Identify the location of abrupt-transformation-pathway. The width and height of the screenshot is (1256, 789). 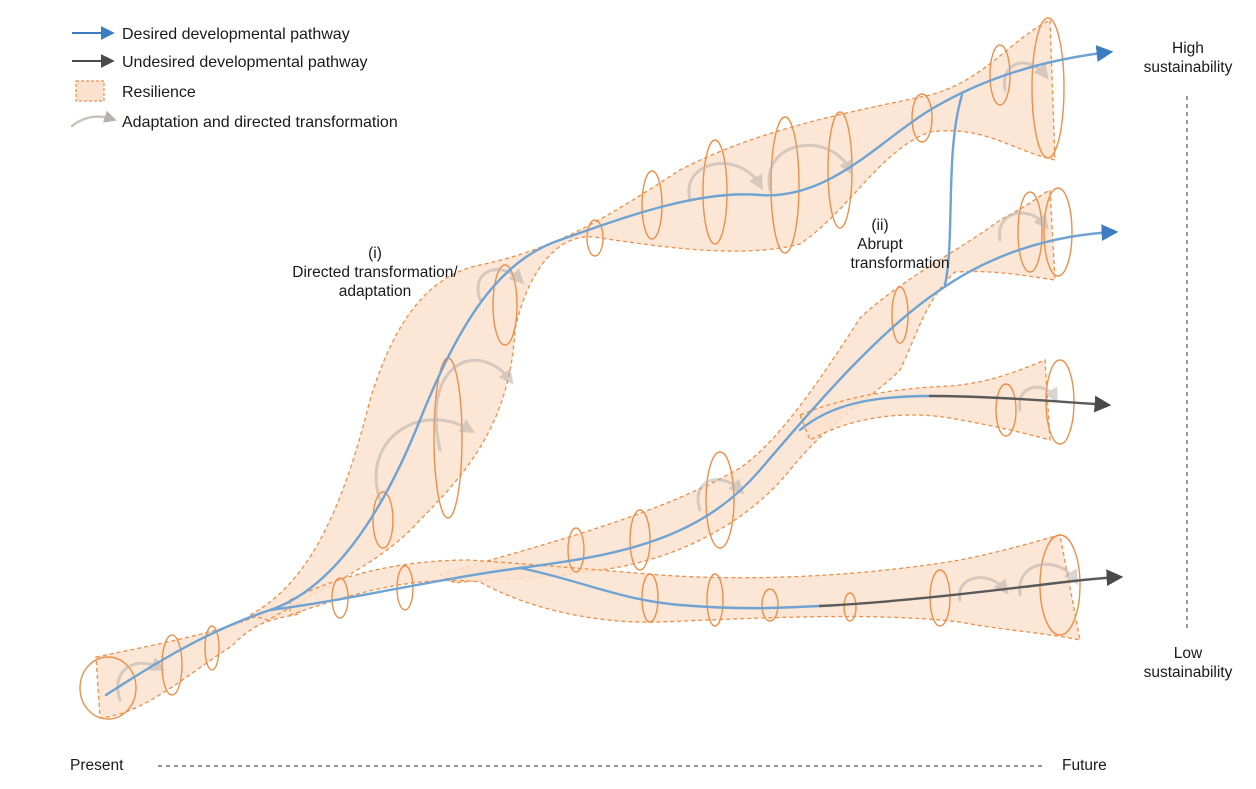
(953, 190).